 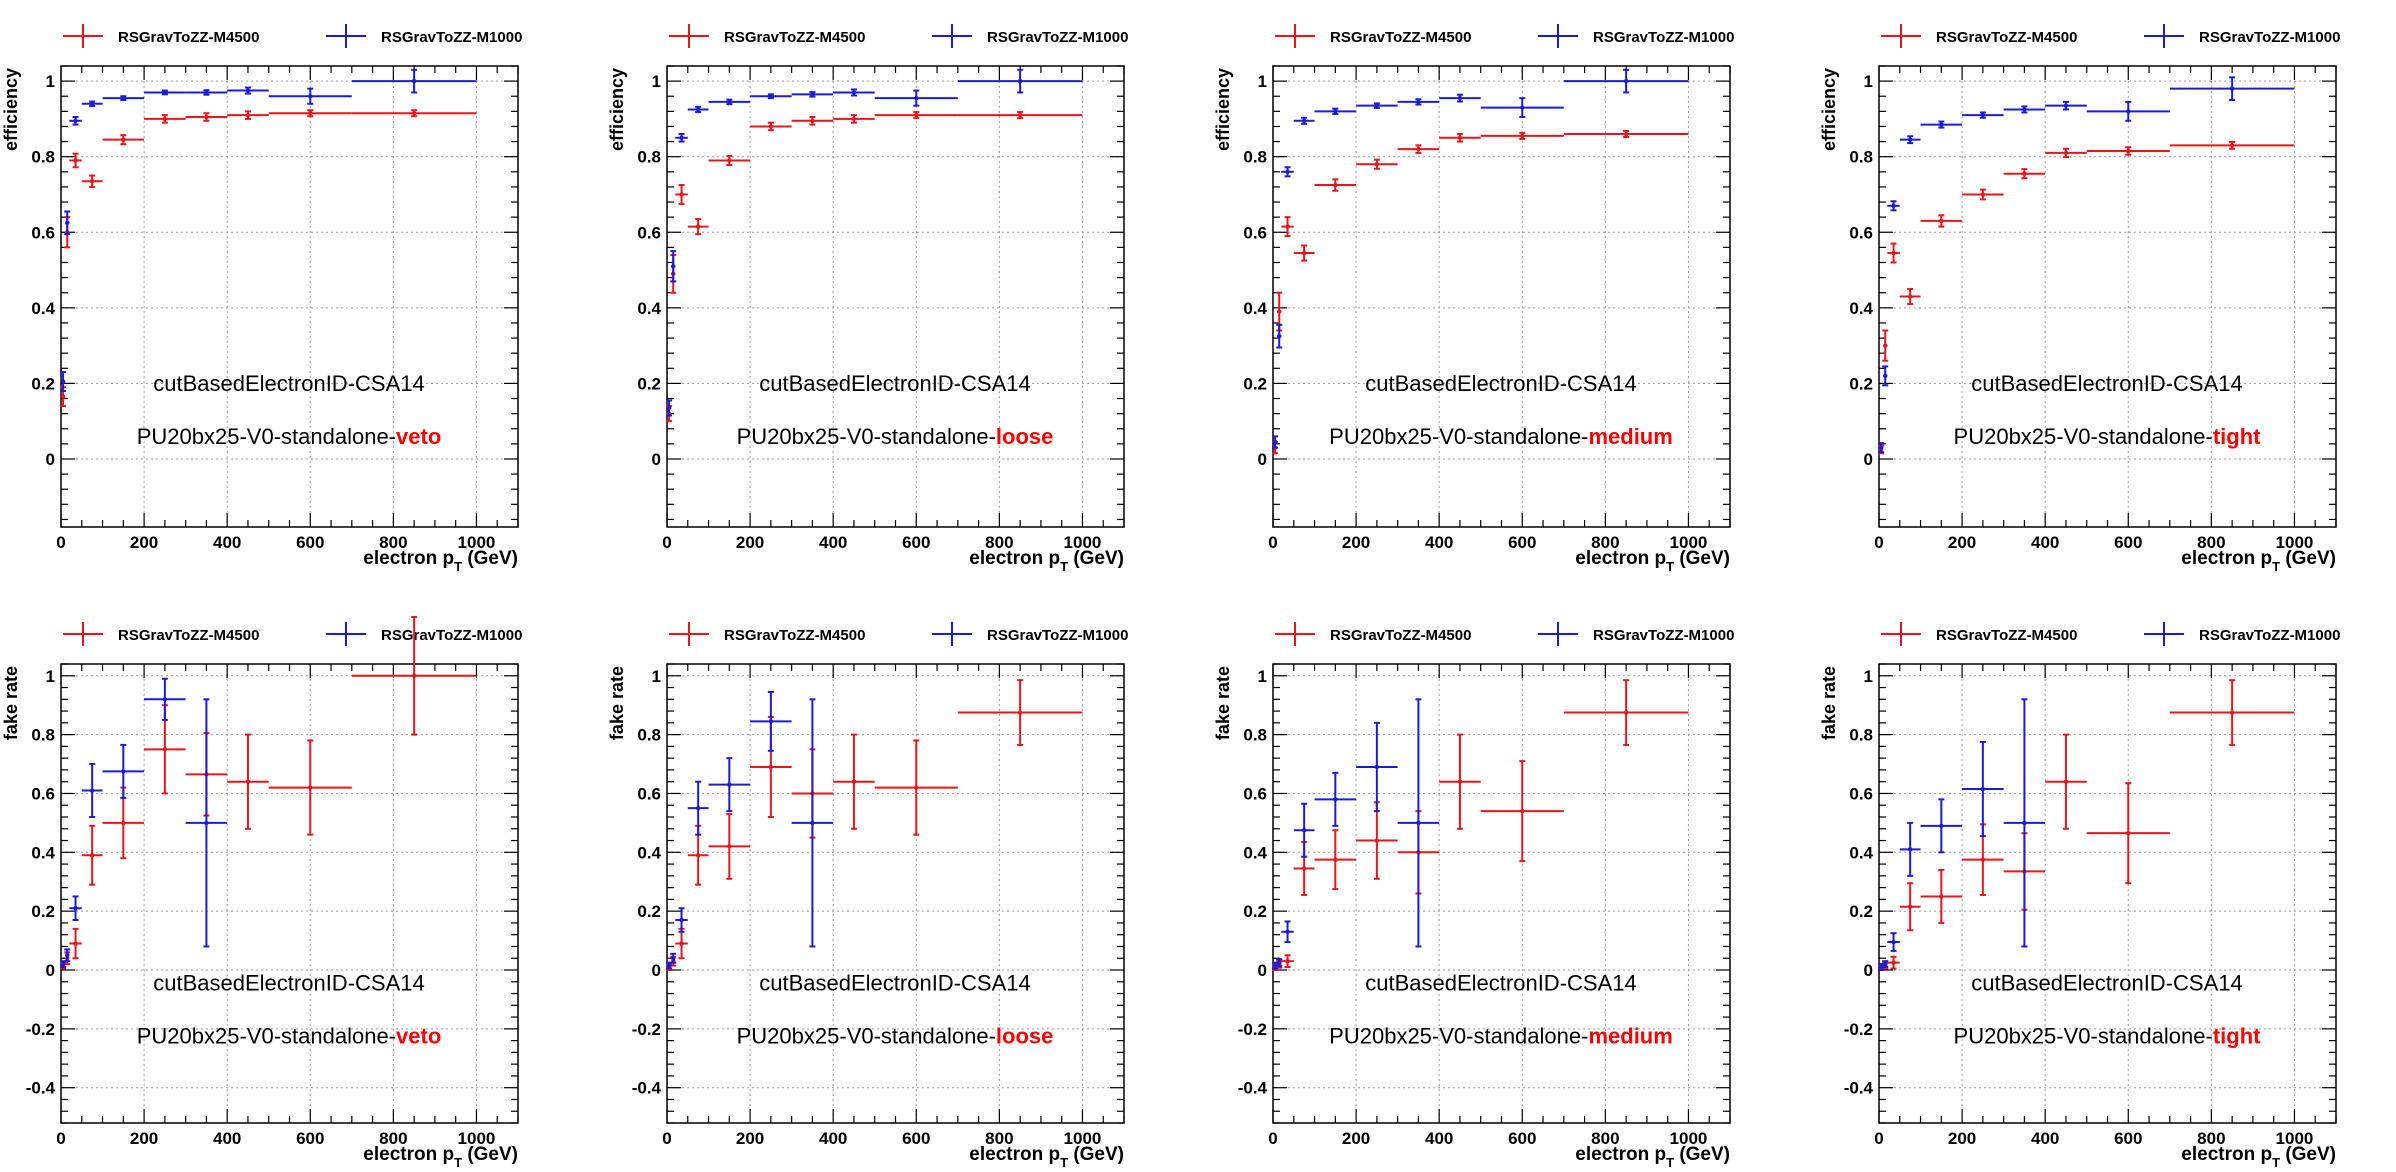 I want to click on x-tick-label: 1000, so click(x=2295, y=1138).